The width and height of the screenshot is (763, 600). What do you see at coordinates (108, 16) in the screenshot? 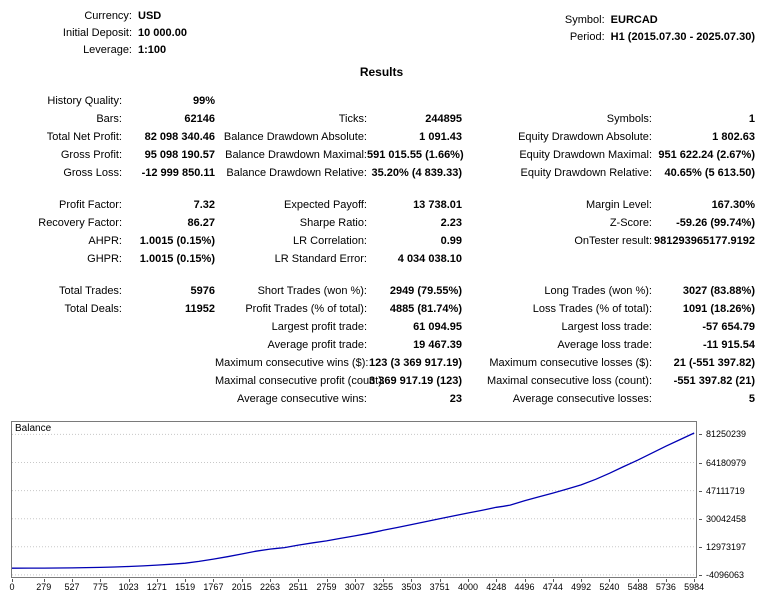
I see `currency-label: Currency:` at bounding box center [108, 16].